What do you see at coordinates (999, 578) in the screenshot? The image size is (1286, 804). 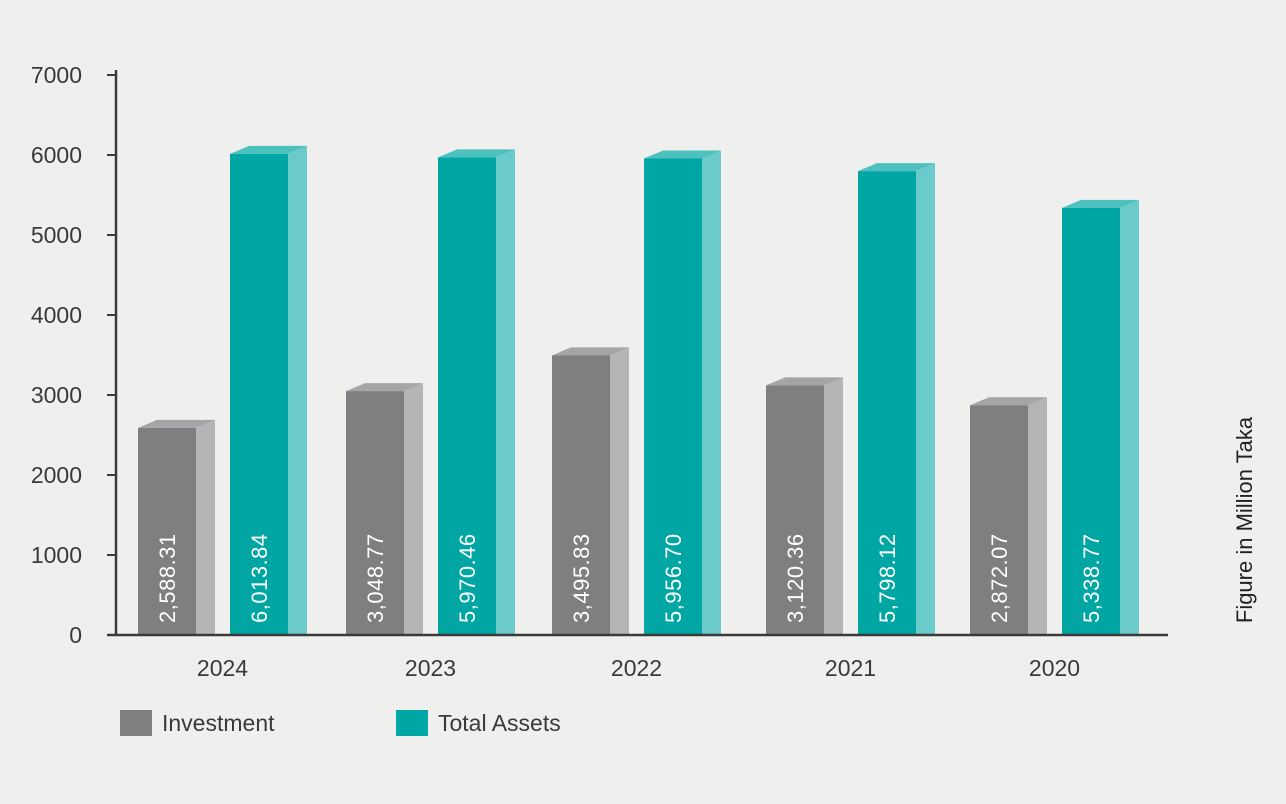 I see `investment-value-label: 2,872.07` at bounding box center [999, 578].